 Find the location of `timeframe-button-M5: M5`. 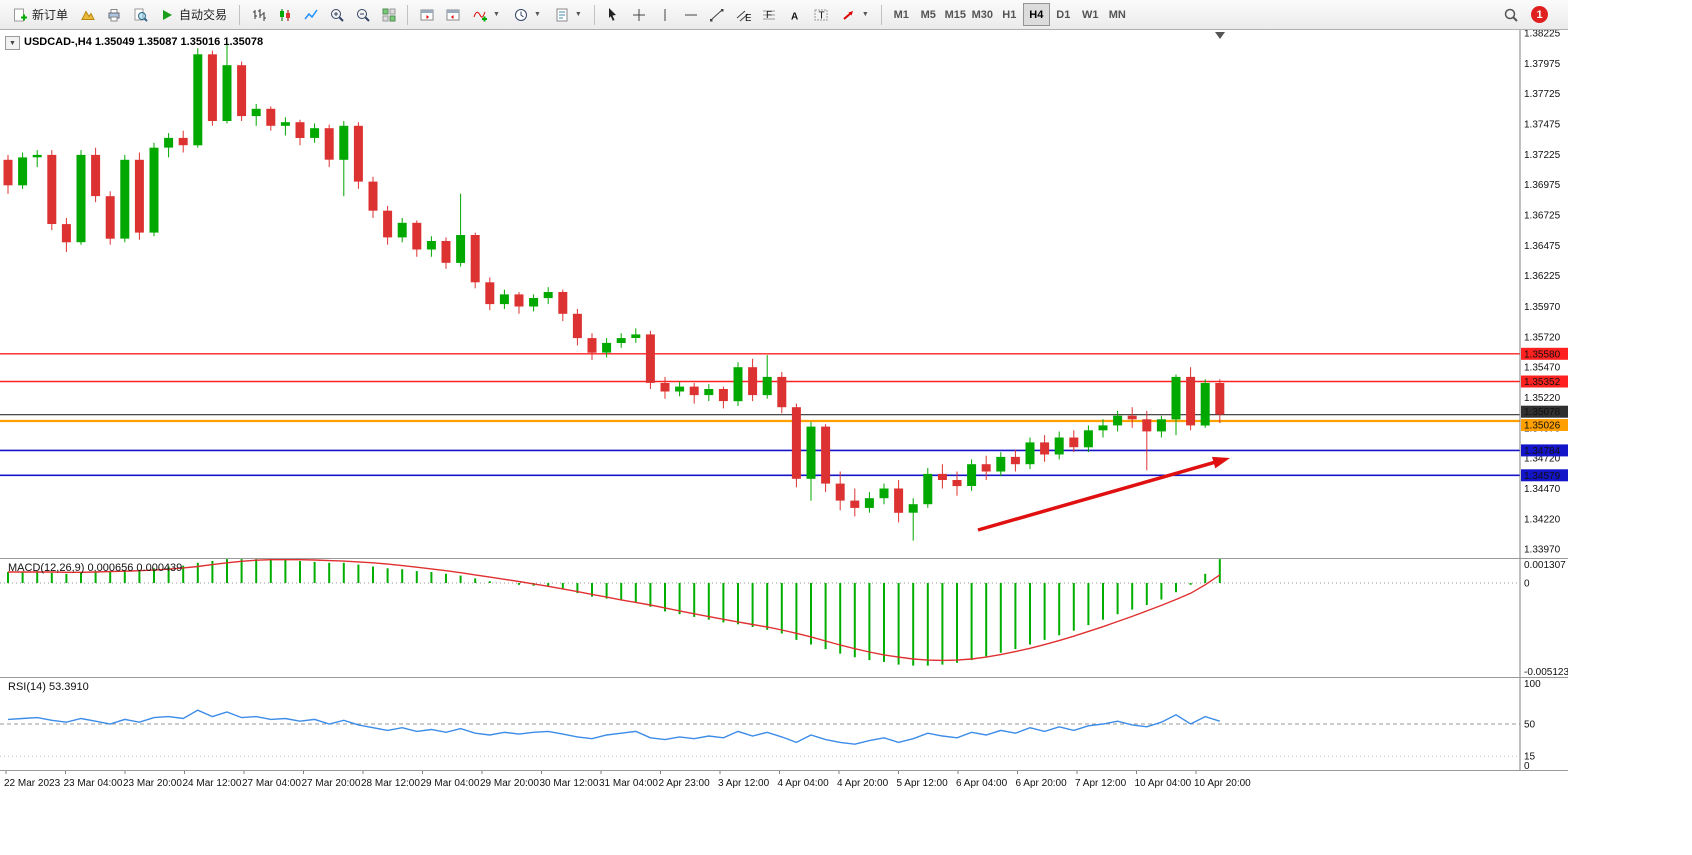

timeframe-button-M5: M5 is located at coordinates (928, 14).